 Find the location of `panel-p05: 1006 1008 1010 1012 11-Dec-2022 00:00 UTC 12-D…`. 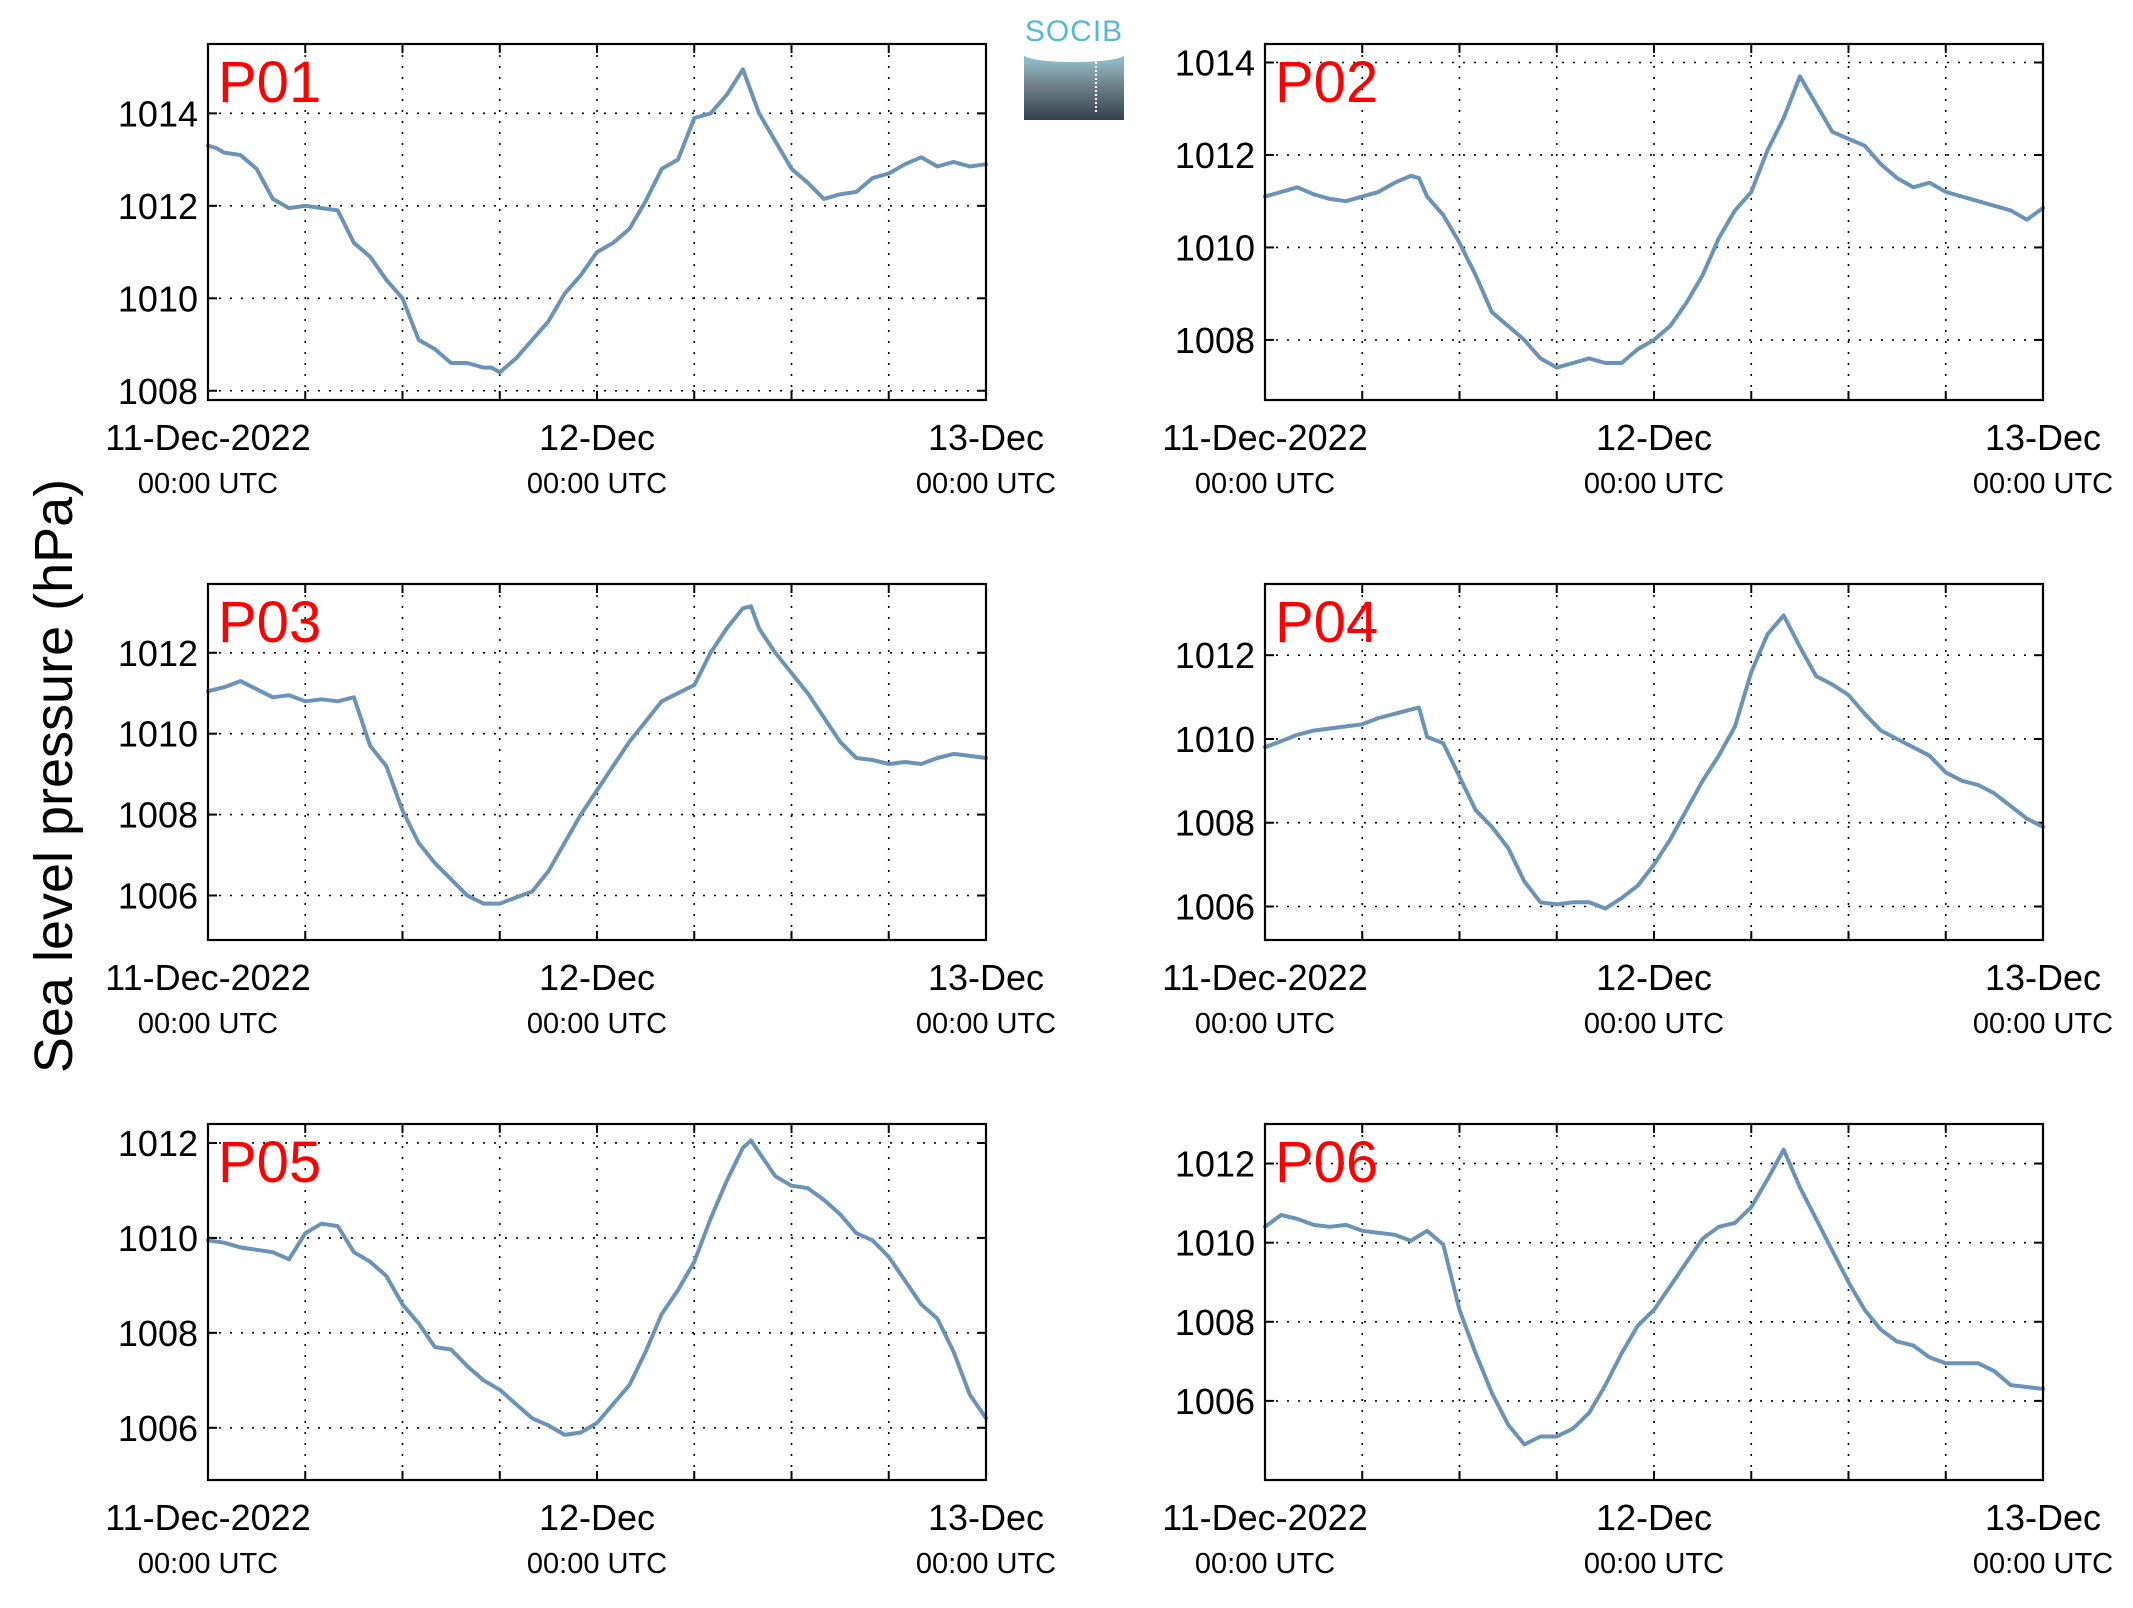

panel-p05: 1006 1008 1010 1012 11-Dec-2022 00:00 UTC 12-D… is located at coordinates (580, 1351).